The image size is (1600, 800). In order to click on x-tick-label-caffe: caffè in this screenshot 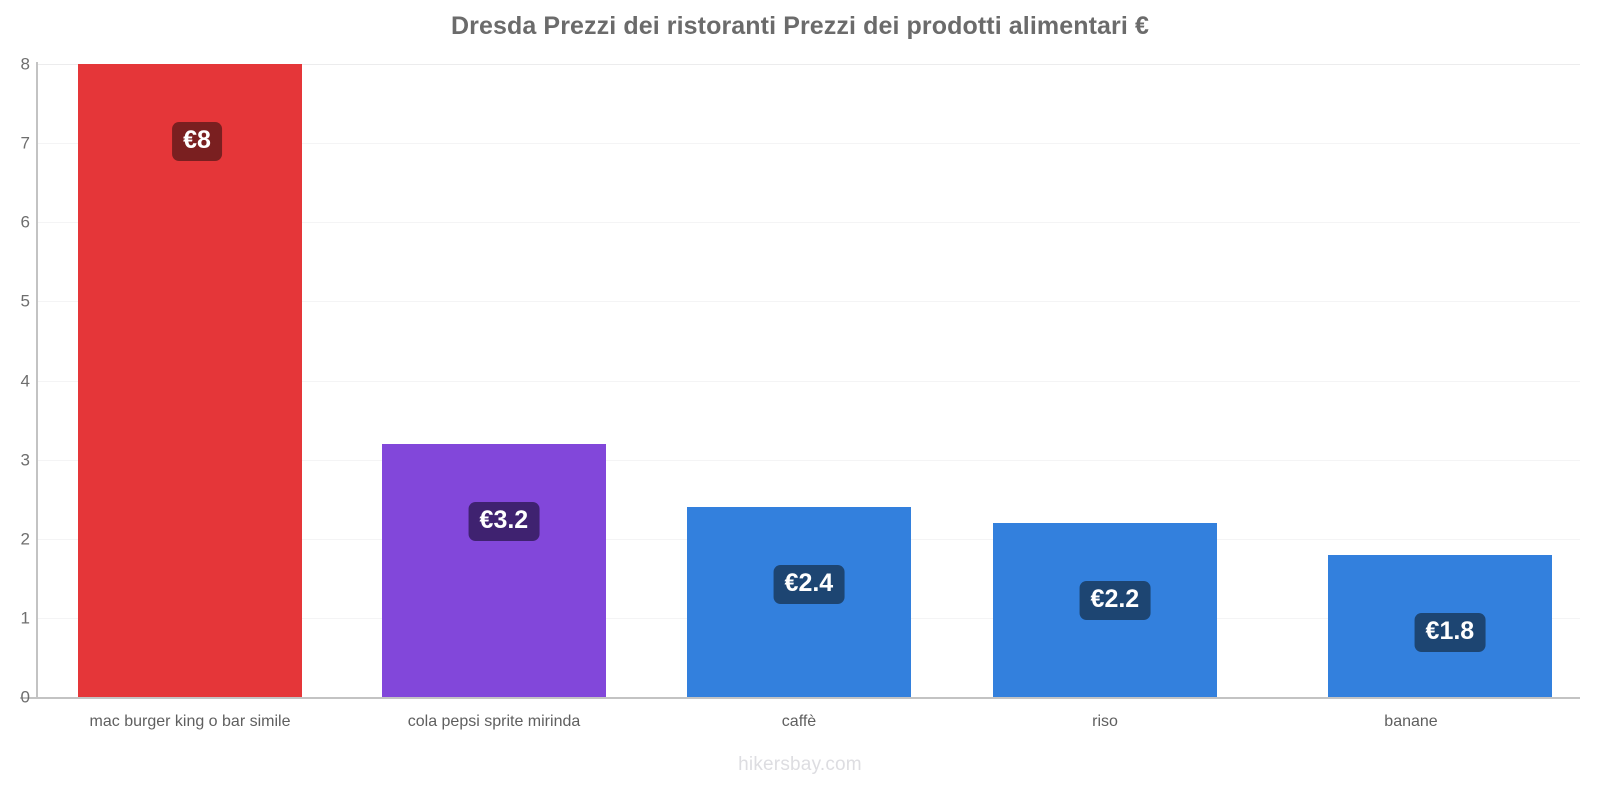, I will do `click(799, 721)`.